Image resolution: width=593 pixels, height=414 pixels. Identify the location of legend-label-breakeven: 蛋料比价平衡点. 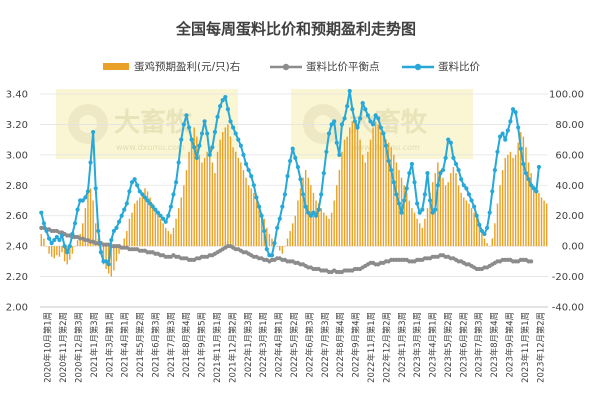
(343, 66).